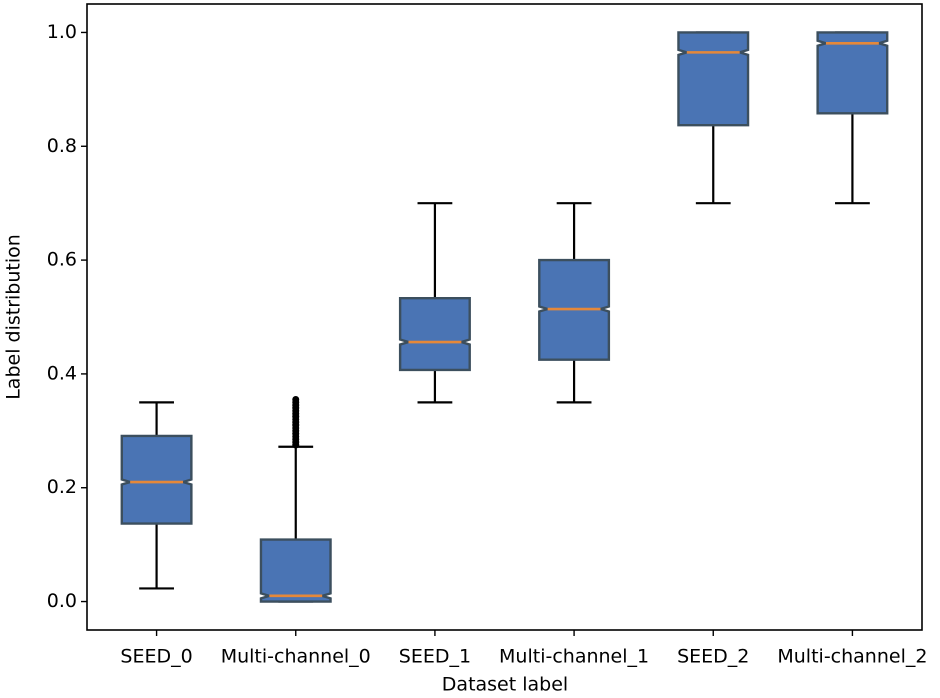  What do you see at coordinates (62, 487) in the screenshot?
I see `y-tick-label: 0.2` at bounding box center [62, 487].